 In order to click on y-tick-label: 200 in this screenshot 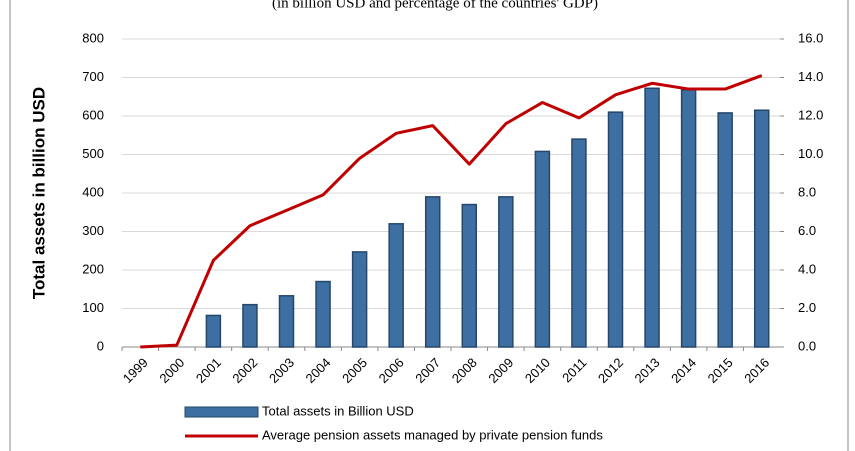, I will do `click(93, 268)`.